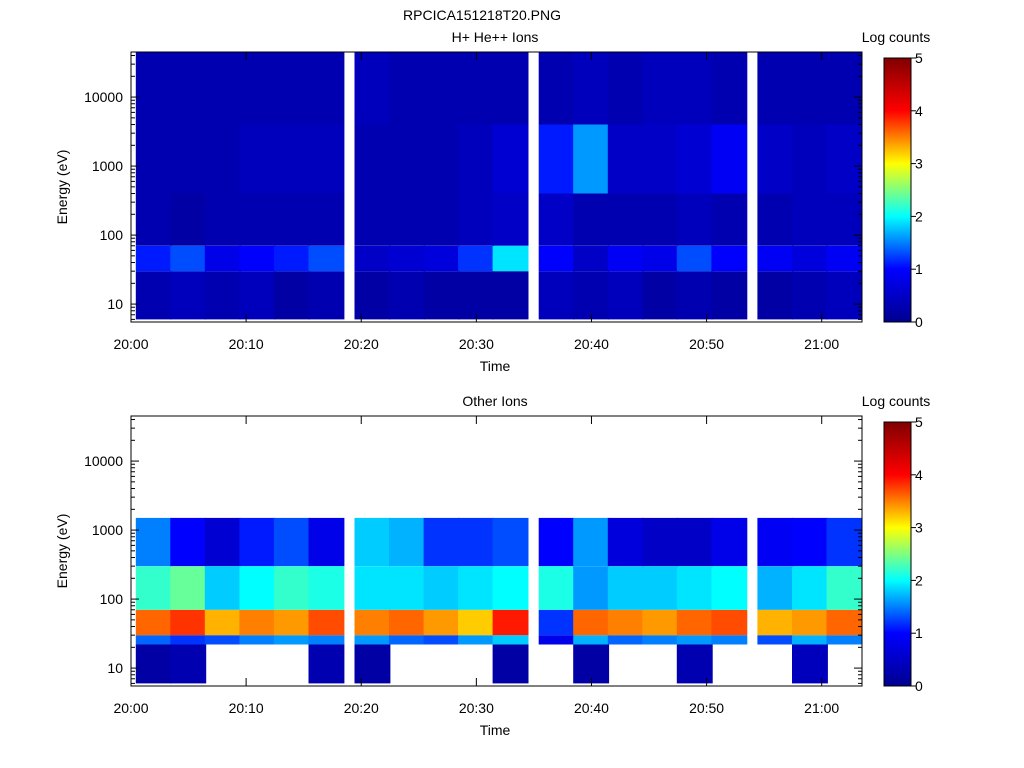 The width and height of the screenshot is (1024, 768). Describe the element at coordinates (246, 344) in the screenshot. I see `x-tick-label: 20:10` at that location.